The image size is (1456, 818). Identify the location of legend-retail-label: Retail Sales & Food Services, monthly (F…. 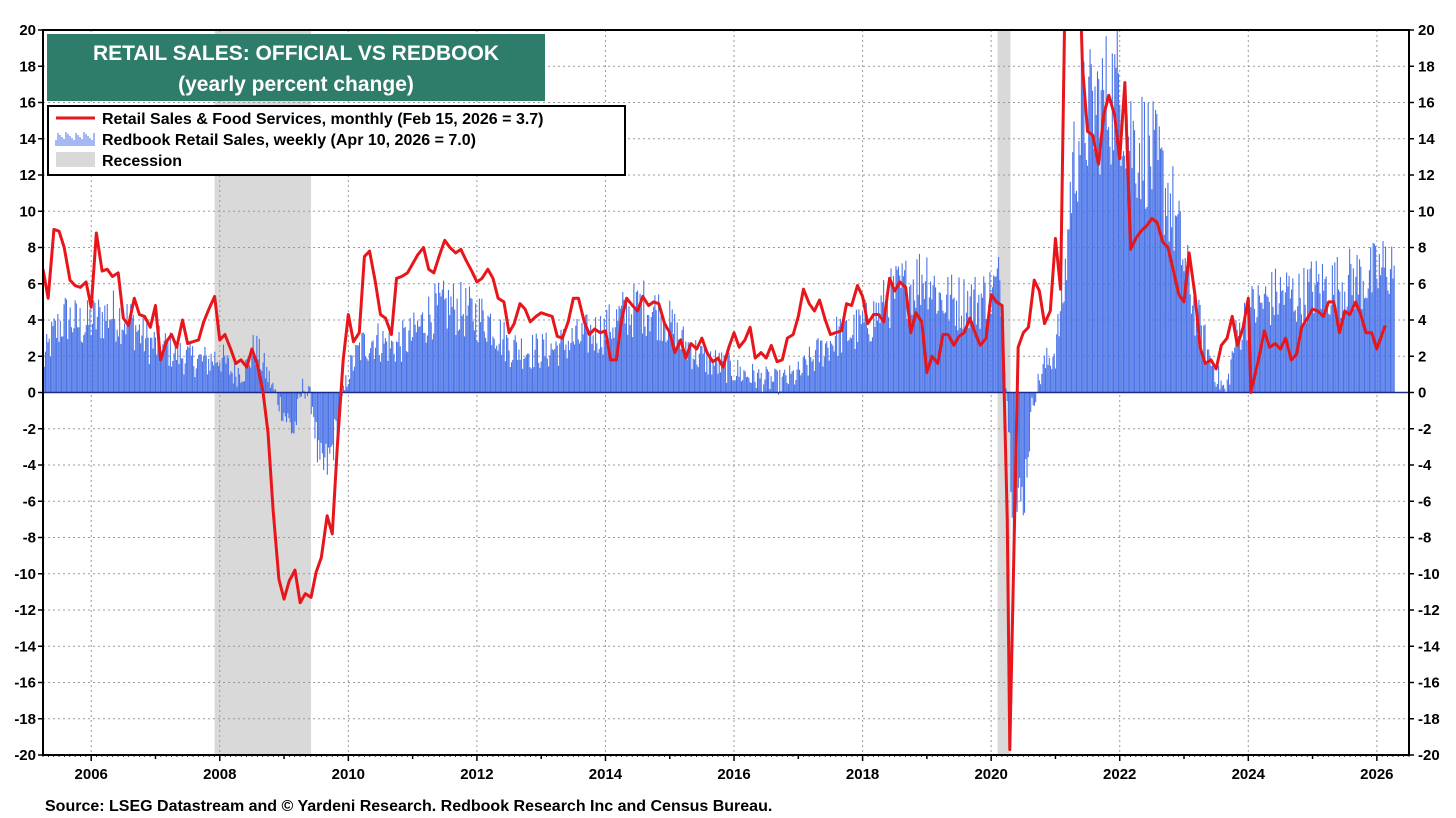
(323, 119).